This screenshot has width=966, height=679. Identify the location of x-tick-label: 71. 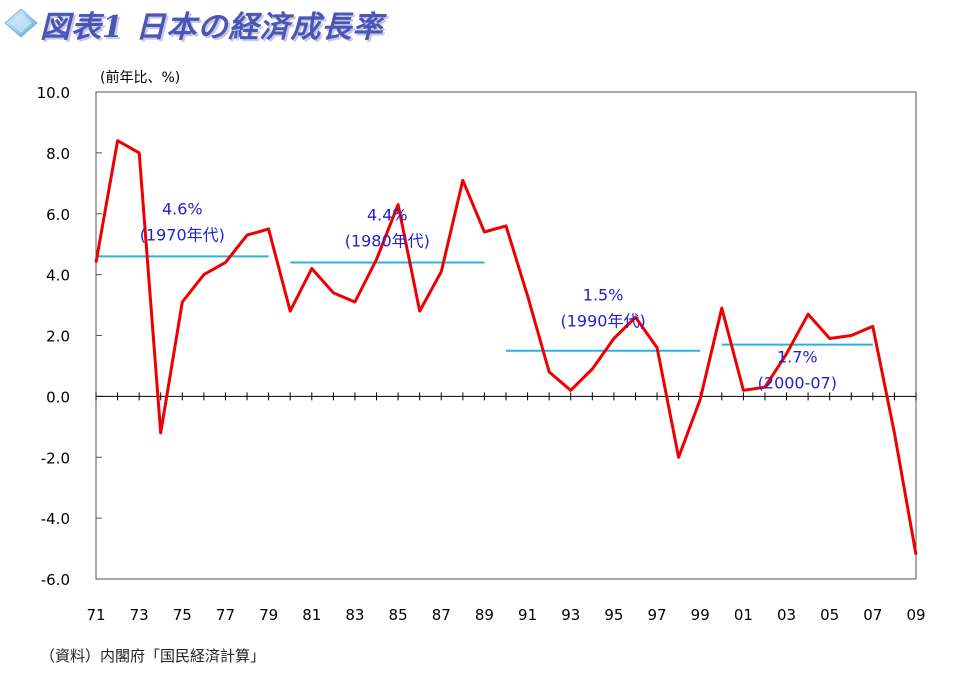
(95, 615).